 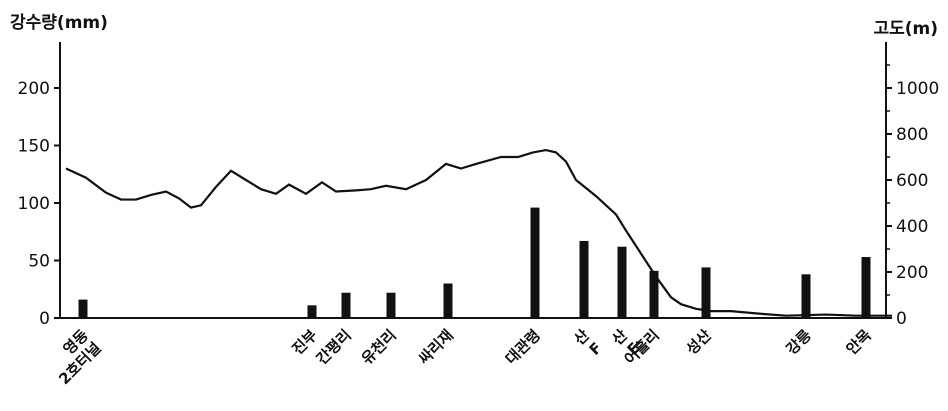 What do you see at coordinates (44, 319) in the screenshot?
I see `left-tick-label: 0` at bounding box center [44, 319].